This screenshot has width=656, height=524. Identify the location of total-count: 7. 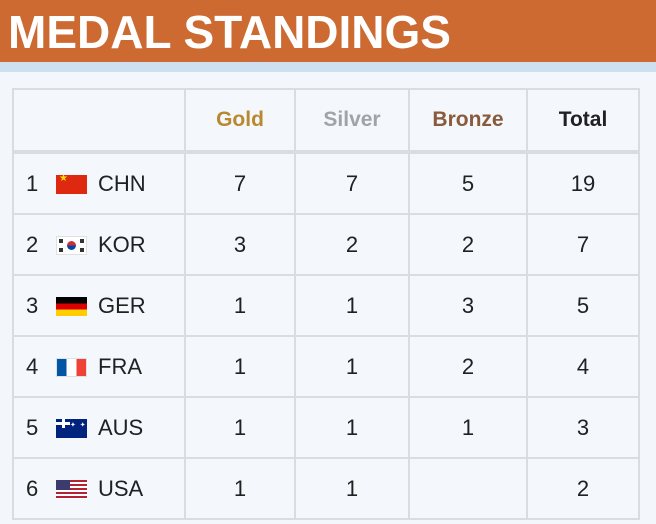
(583, 244).